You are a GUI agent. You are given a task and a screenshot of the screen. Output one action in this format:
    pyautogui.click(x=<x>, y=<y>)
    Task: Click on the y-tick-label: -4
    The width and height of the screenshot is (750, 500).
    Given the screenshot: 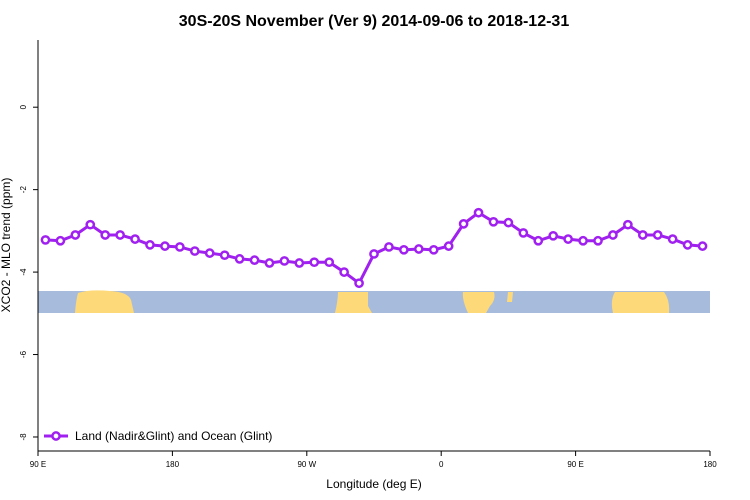 What is the action you would take?
    pyautogui.click(x=23, y=272)
    